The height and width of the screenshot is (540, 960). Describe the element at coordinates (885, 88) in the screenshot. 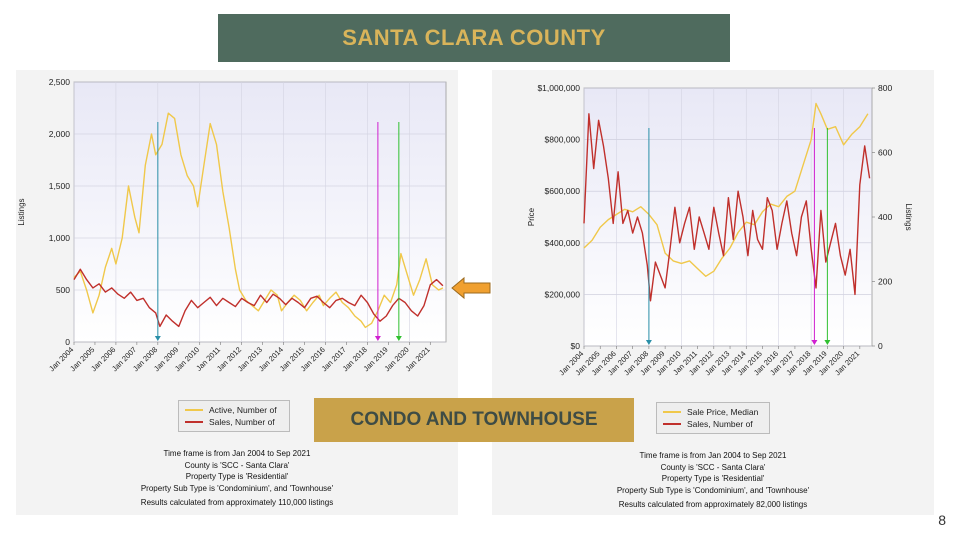

I see `y2-tick-label: 800` at that location.